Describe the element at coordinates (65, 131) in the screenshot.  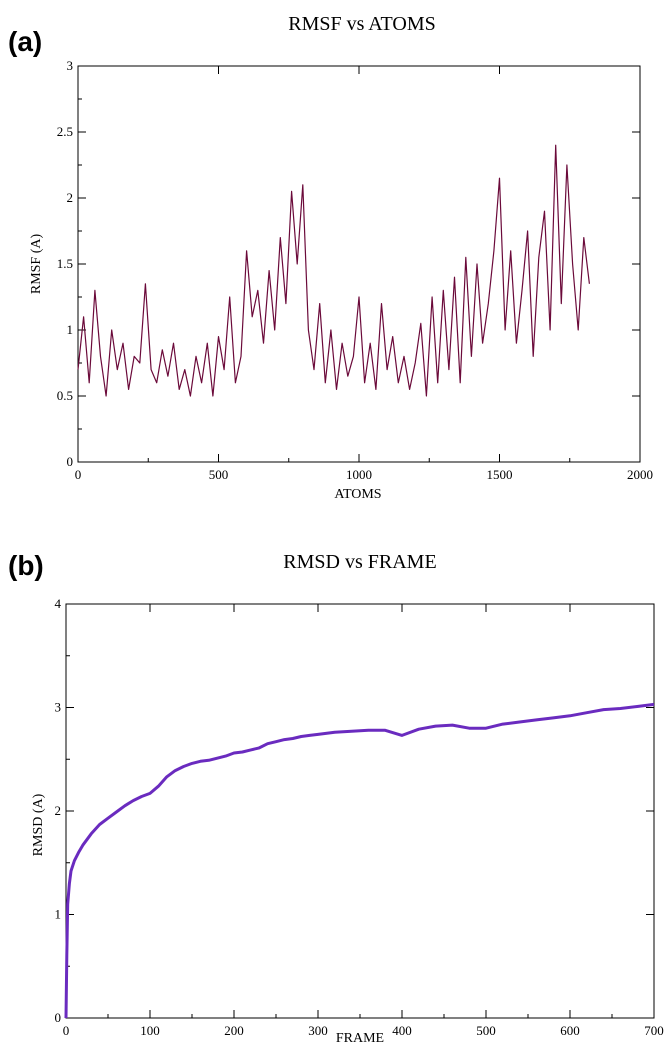
I see `y-tick-label: 2.5` at that location.